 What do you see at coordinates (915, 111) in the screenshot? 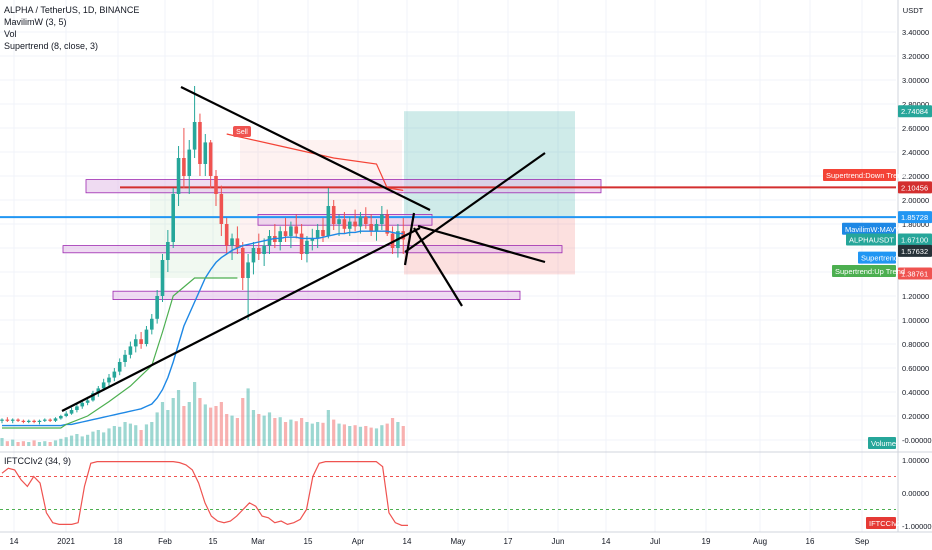
I see `badge-target: 2.74084` at bounding box center [915, 111].